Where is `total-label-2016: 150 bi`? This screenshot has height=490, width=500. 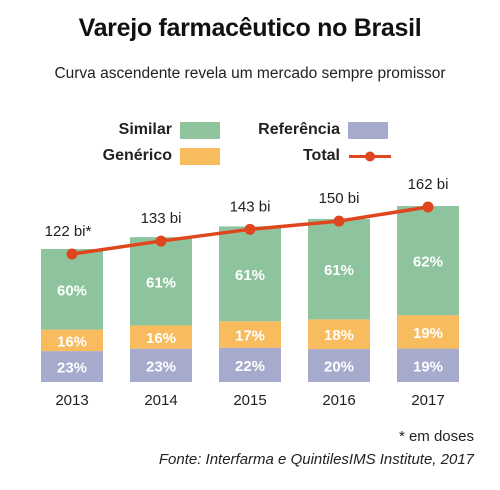 total-label-2016: 150 bi is located at coordinates (339, 198).